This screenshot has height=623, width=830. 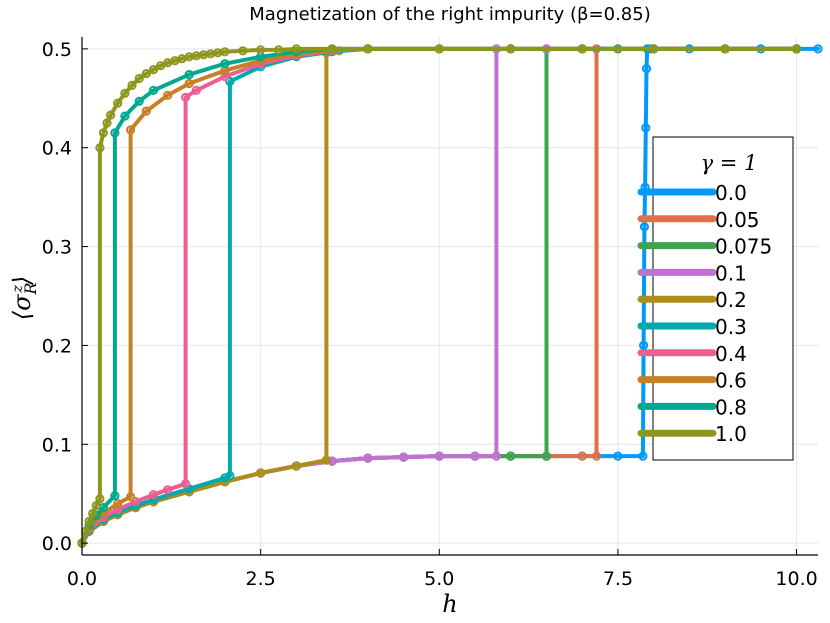 I want to click on legend-title: γ = 1, so click(x=729, y=163).